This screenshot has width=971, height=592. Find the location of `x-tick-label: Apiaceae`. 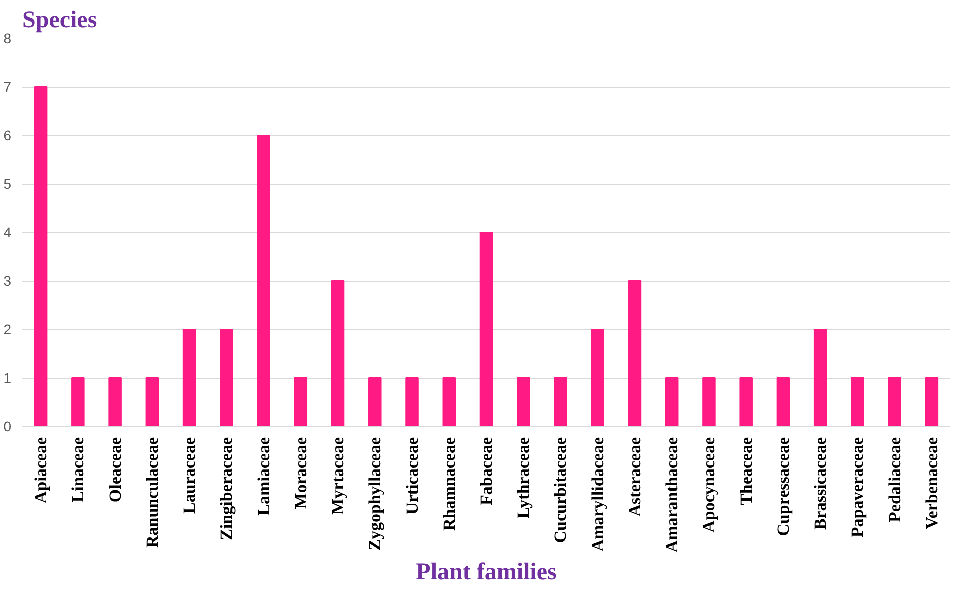

x-tick-label: Apiaceae is located at coordinates (41, 470).